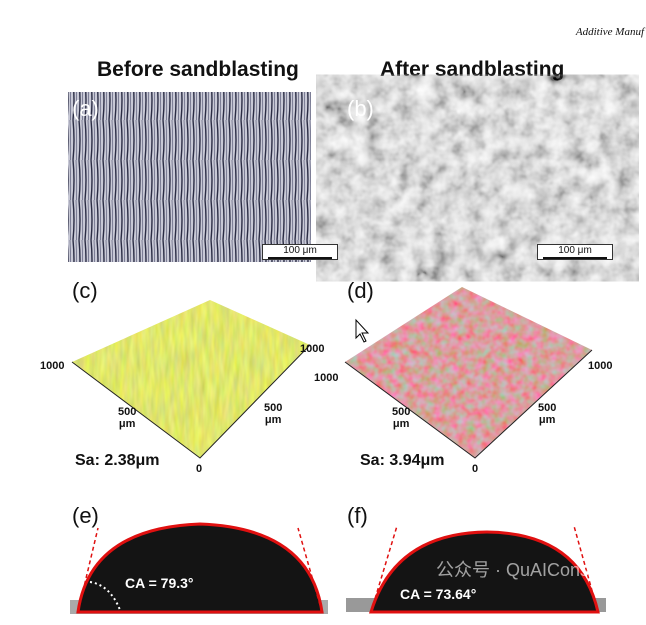  What do you see at coordinates (117, 460) in the screenshot?
I see `sa-value-before: Sa: 2.38μm` at bounding box center [117, 460].